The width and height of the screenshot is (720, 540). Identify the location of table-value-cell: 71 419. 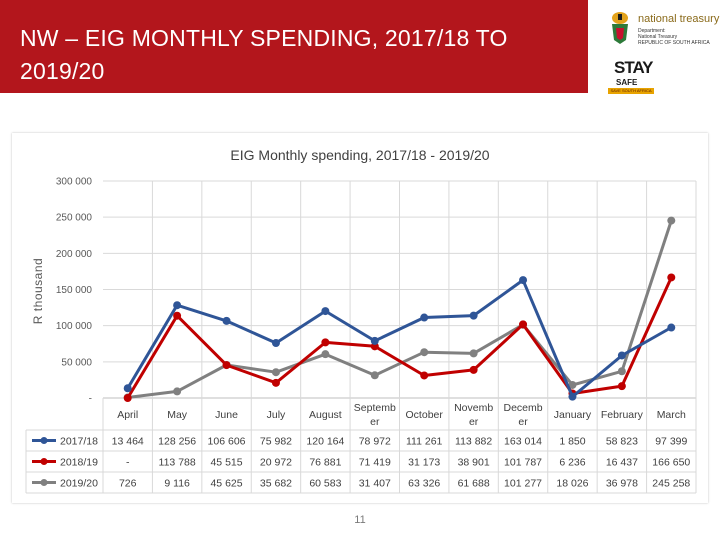
(375, 463).